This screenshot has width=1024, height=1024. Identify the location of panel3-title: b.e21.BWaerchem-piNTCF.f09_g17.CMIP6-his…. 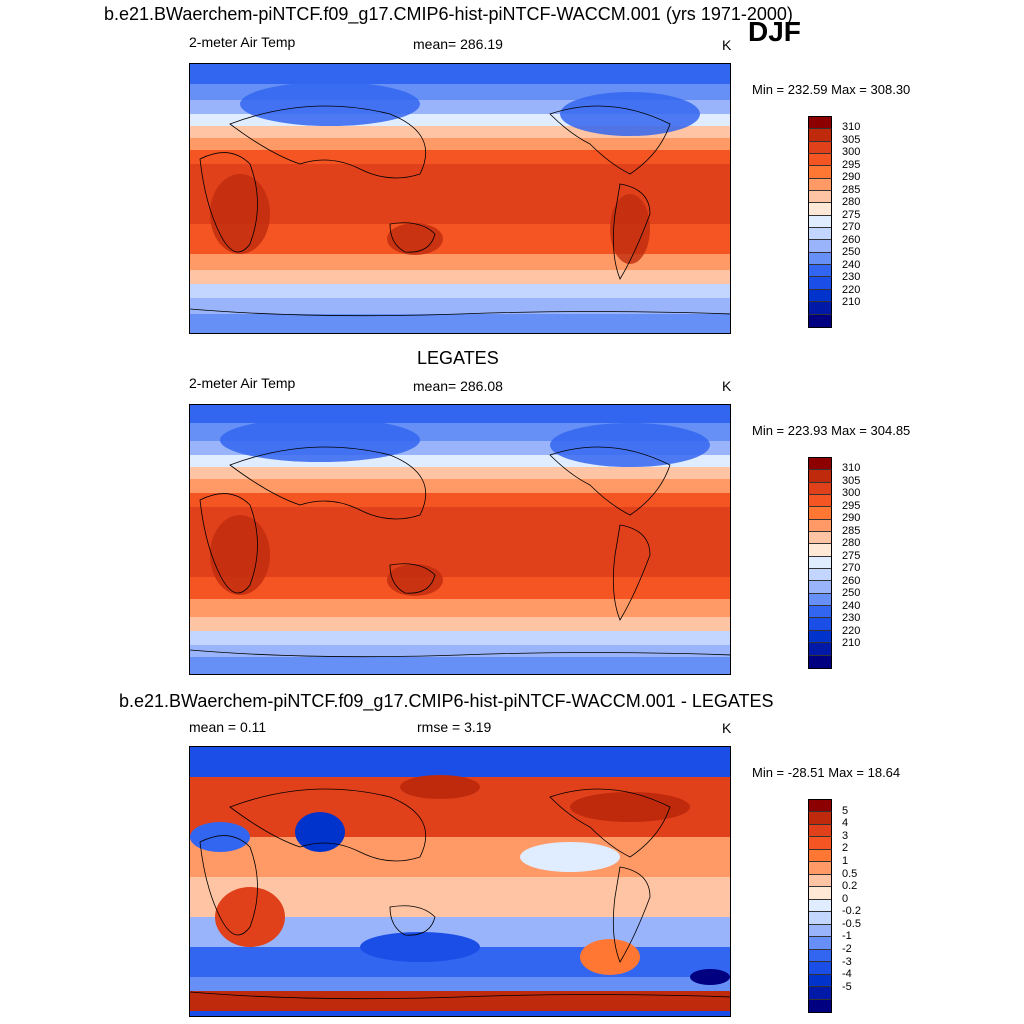
(446, 701).